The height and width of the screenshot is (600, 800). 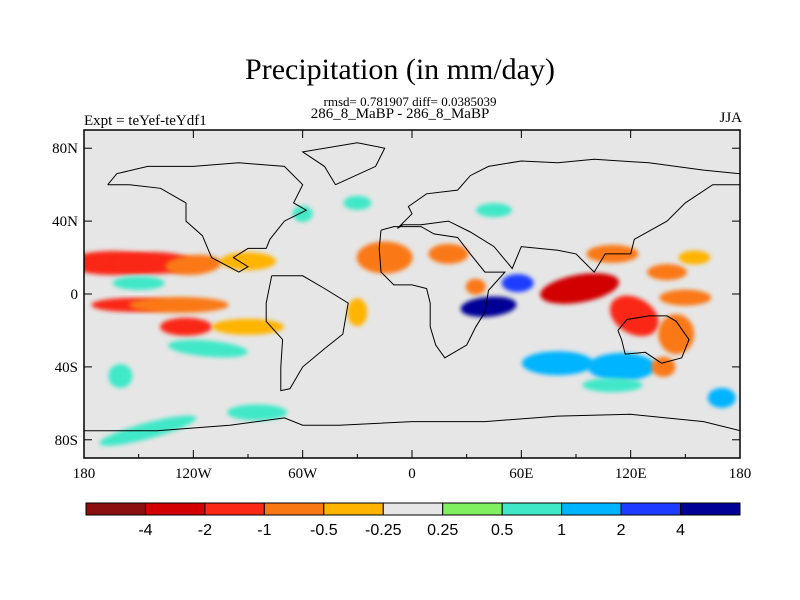 What do you see at coordinates (66, 368) in the screenshot?
I see `y-tick-label: 40S` at bounding box center [66, 368].